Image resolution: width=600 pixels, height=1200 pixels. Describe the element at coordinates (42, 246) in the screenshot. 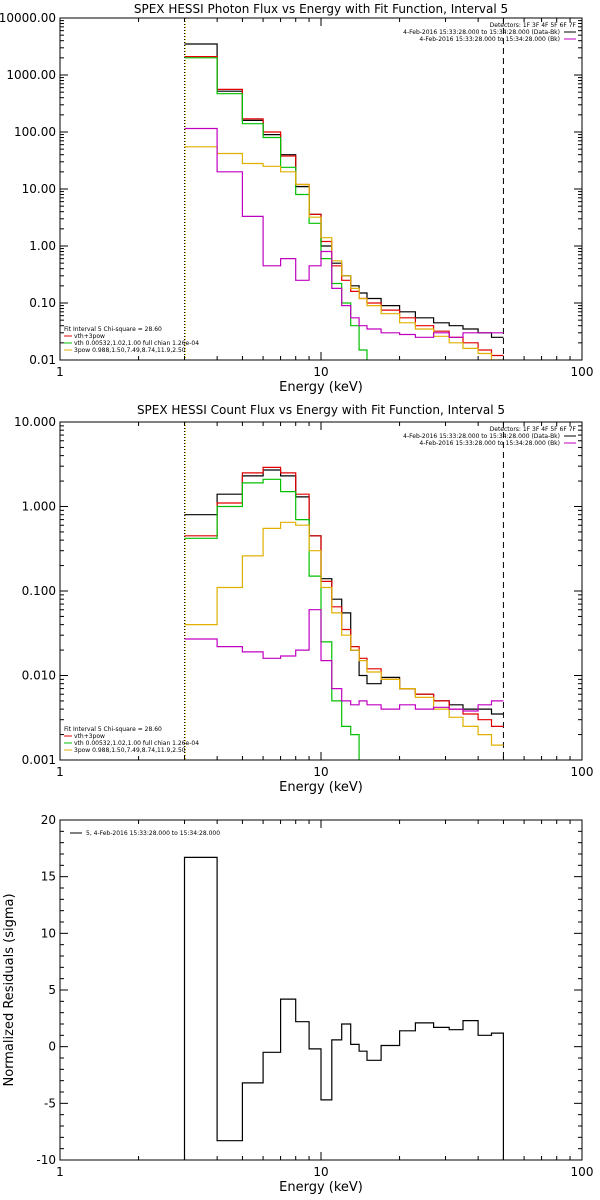

I see `y-tick-label: 1.00` at that location.